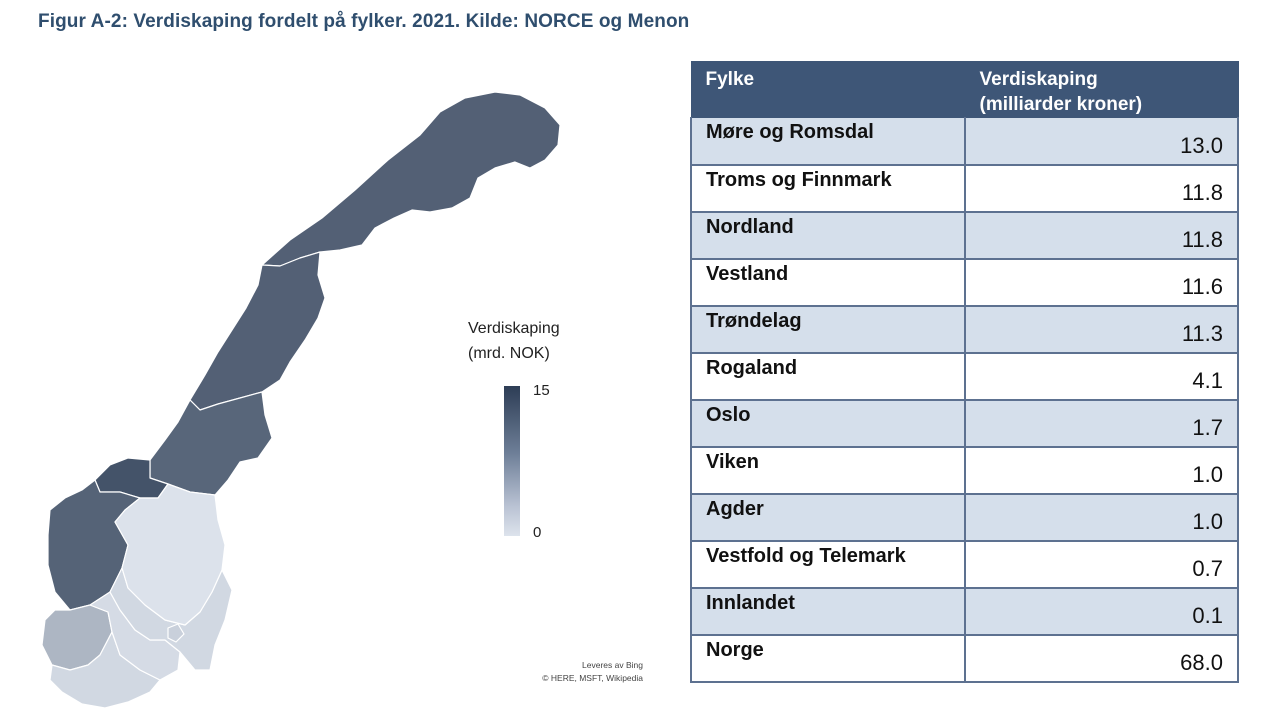 This screenshot has width=1280, height=720. Describe the element at coordinates (828, 564) in the screenshot. I see `county-name-cell: Vestfold og Telemark` at that location.